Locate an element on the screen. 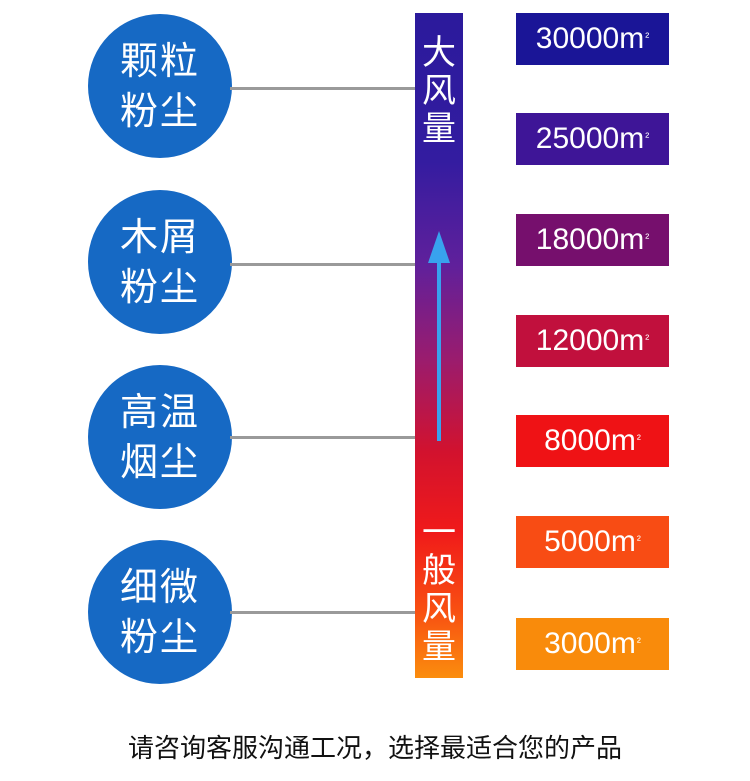 Image resolution: width=750 pixels, height=781 pixels. footer-text: 请咨询客服沟通工况，选择最适合您的产品 is located at coordinates (374, 749).